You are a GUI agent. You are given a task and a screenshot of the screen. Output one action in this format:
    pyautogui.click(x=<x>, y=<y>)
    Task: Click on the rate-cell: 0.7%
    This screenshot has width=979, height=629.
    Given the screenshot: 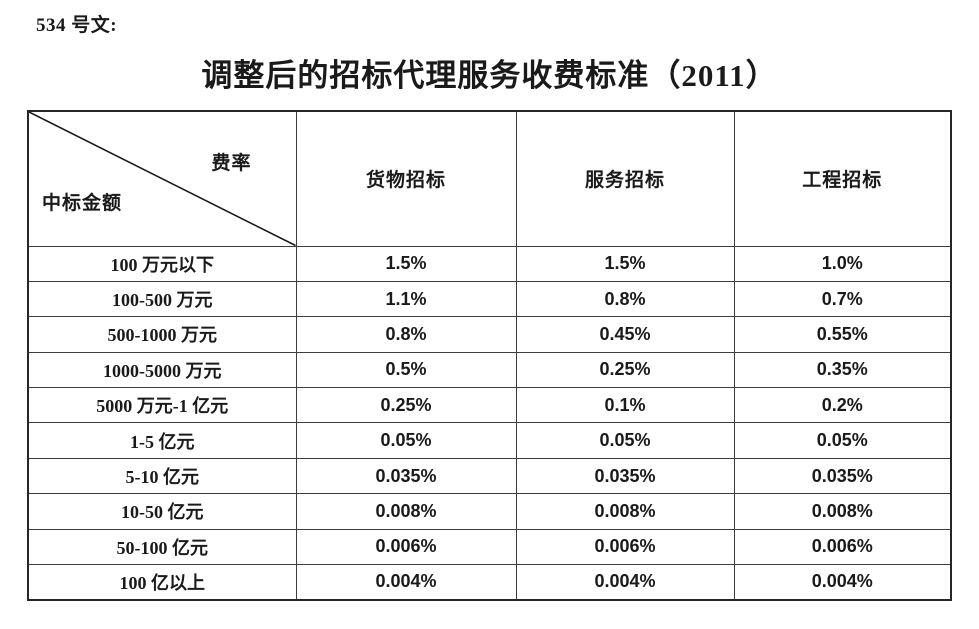 What is the action you would take?
    pyautogui.click(x=842, y=299)
    